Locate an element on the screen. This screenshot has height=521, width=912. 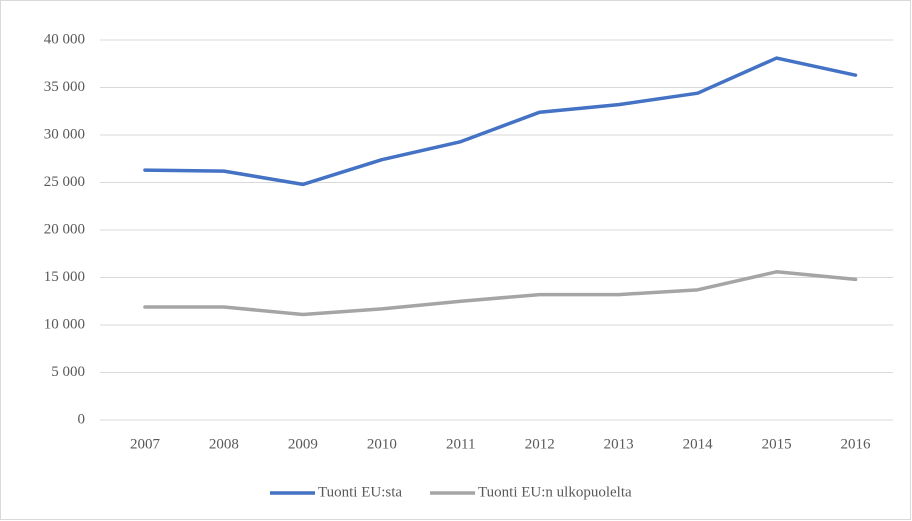
y-tick-label: 20 000 is located at coordinates (64, 229).